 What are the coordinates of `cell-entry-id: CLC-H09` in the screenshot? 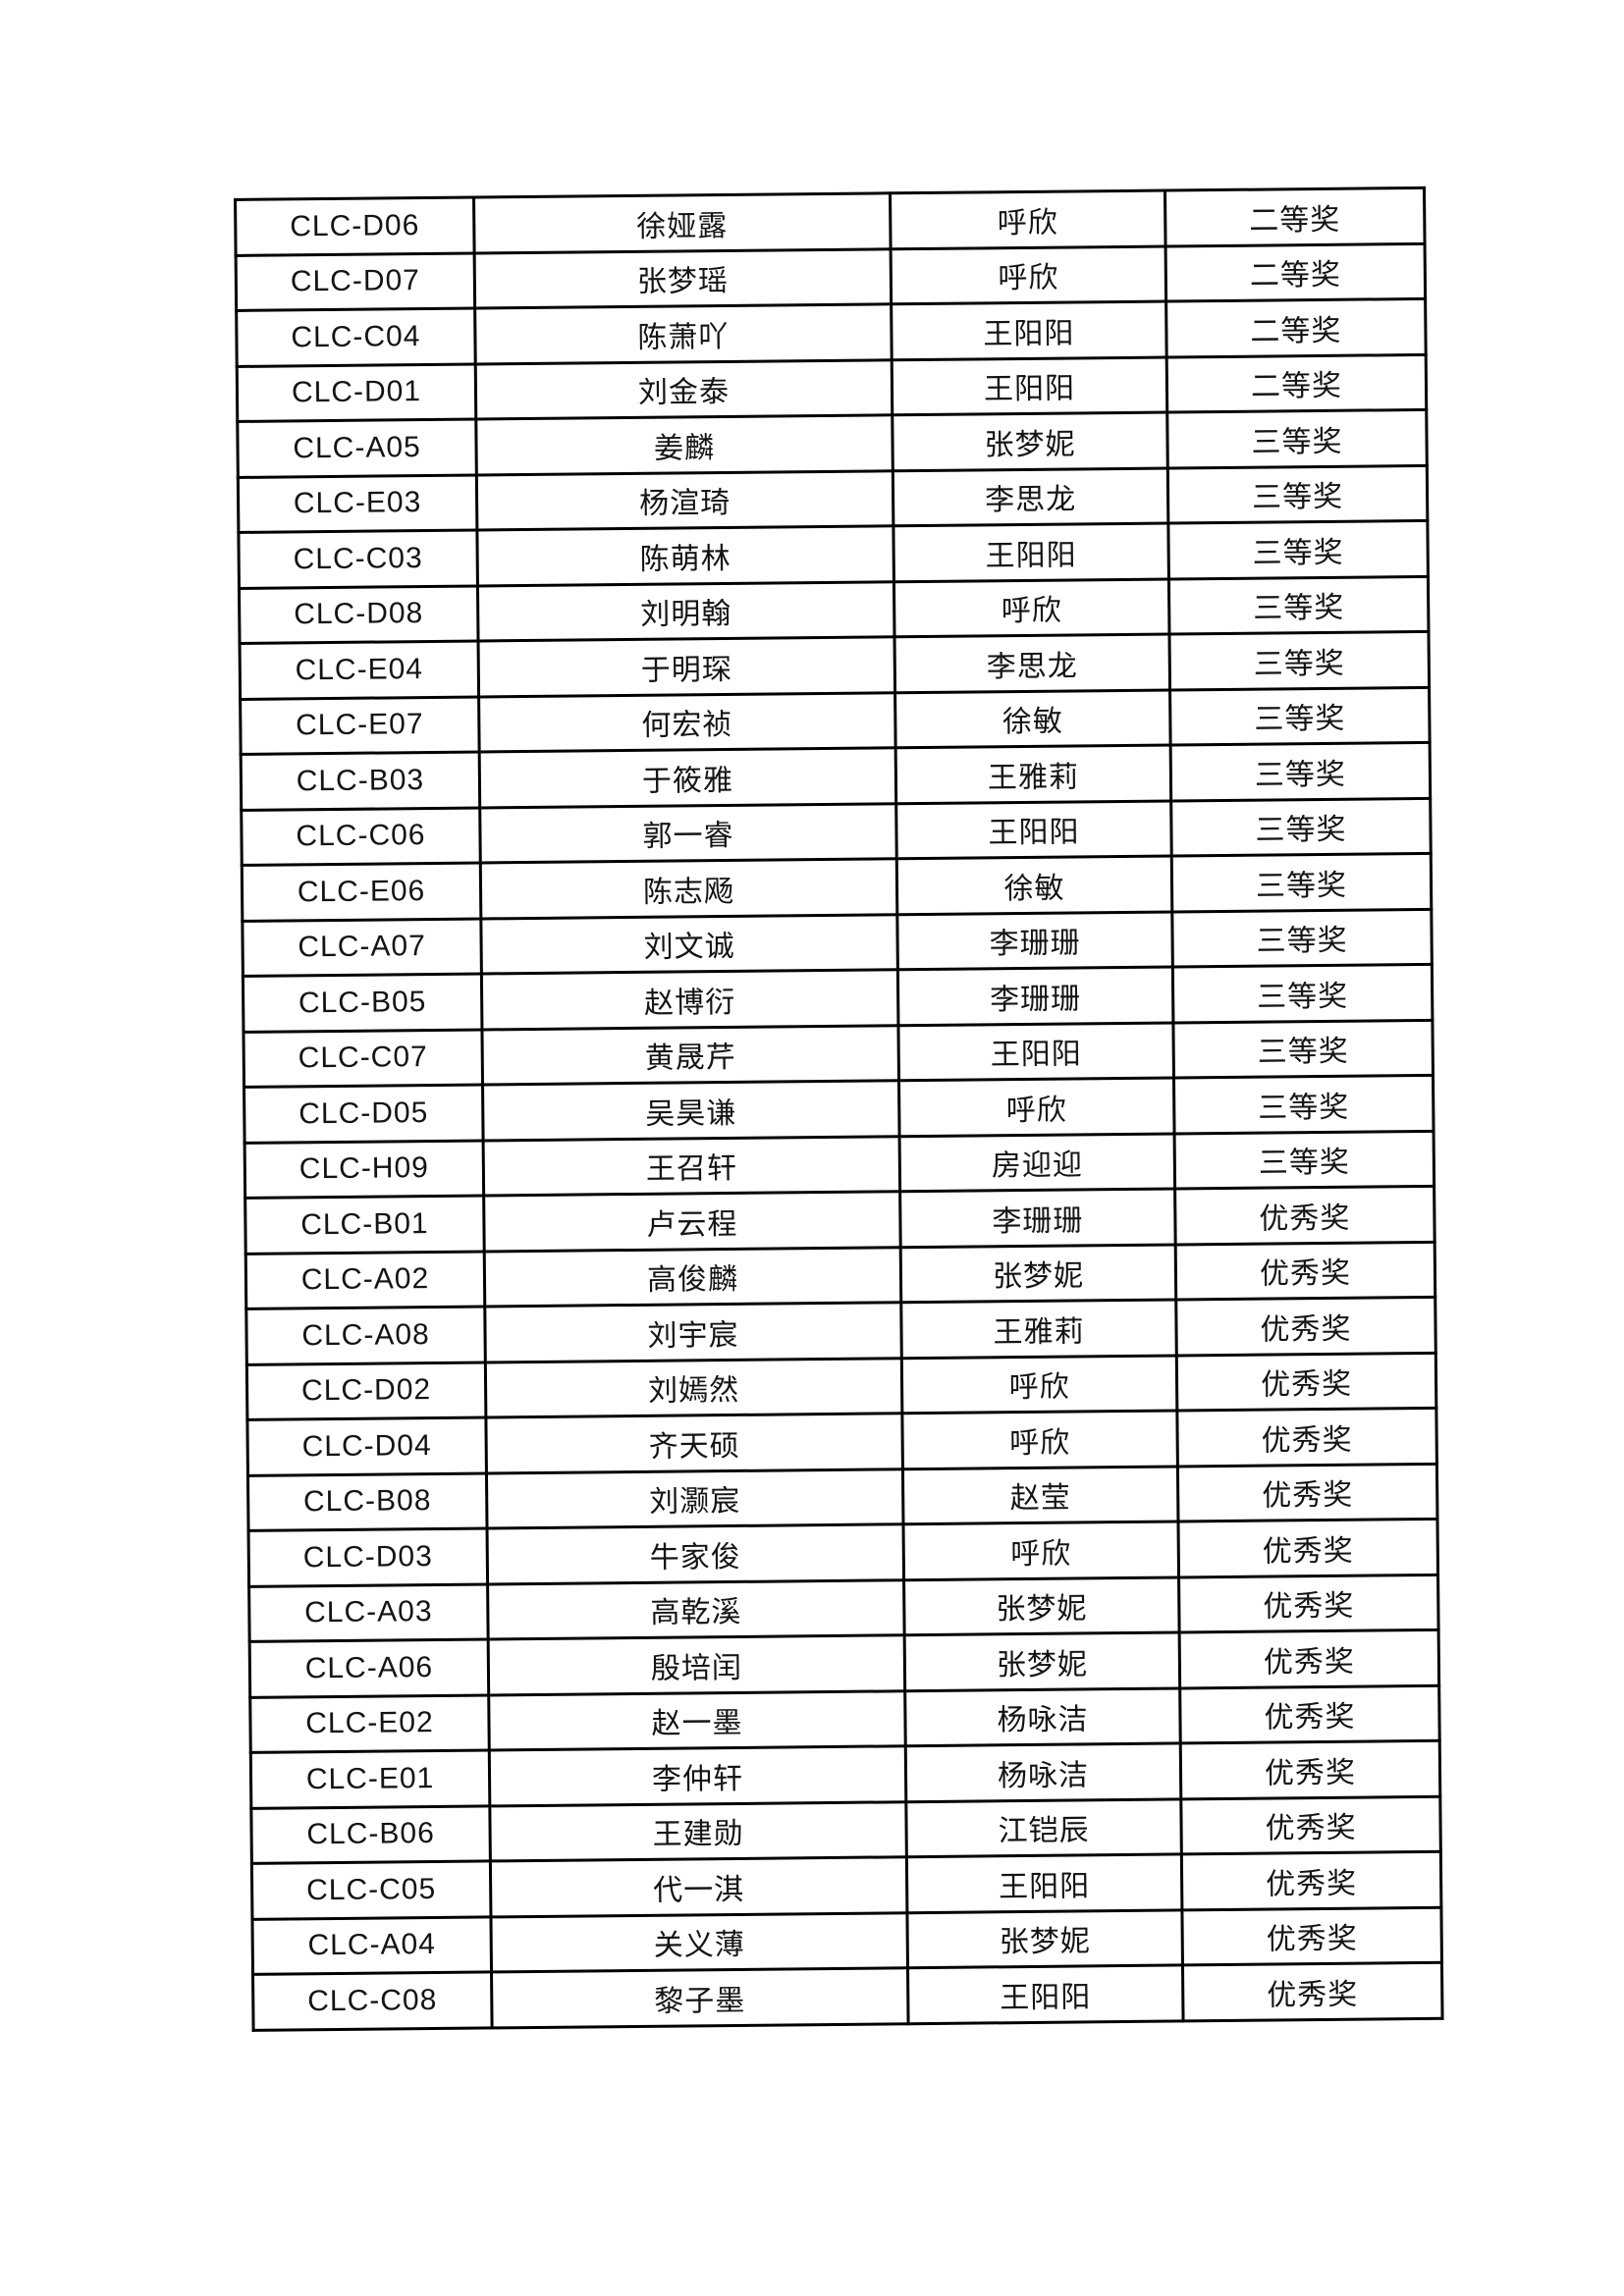 It's located at (364, 1169).